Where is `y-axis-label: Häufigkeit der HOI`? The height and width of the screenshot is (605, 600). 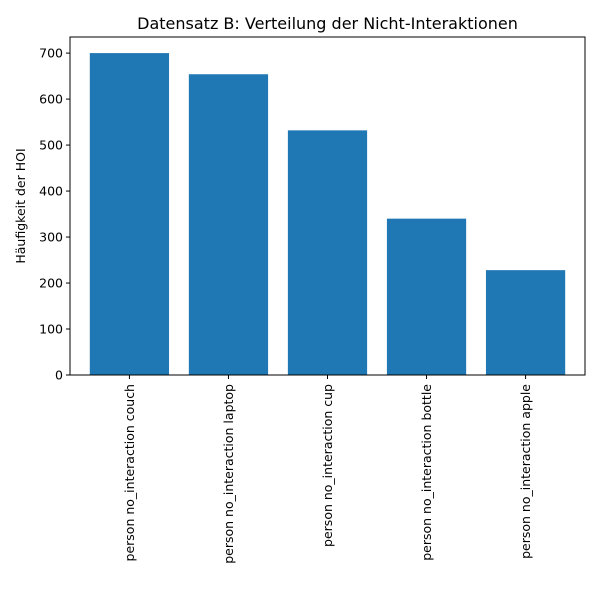
y-axis-label: Häufigkeit der HOI is located at coordinates (20, 205).